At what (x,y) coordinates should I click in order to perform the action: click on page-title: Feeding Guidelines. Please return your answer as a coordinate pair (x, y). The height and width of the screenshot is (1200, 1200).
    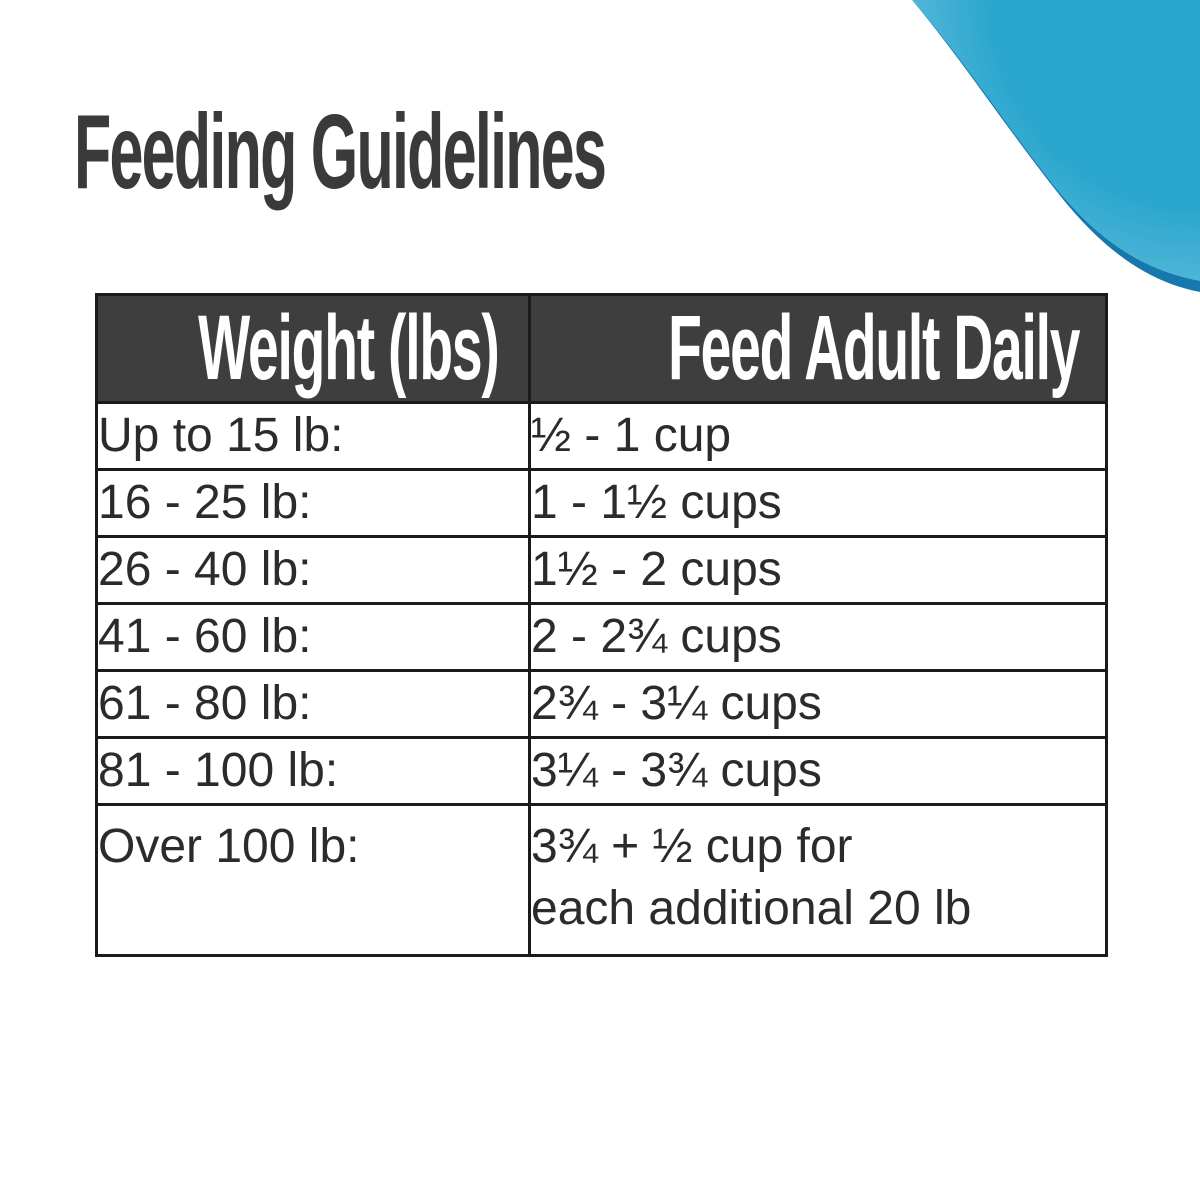
    Looking at the image, I should click on (340, 152).